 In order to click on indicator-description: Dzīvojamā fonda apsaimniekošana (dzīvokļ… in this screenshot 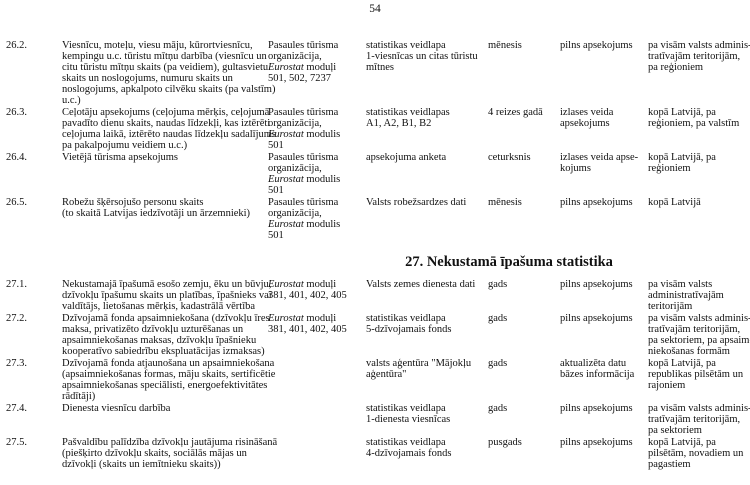, I will do `click(166, 335)`.